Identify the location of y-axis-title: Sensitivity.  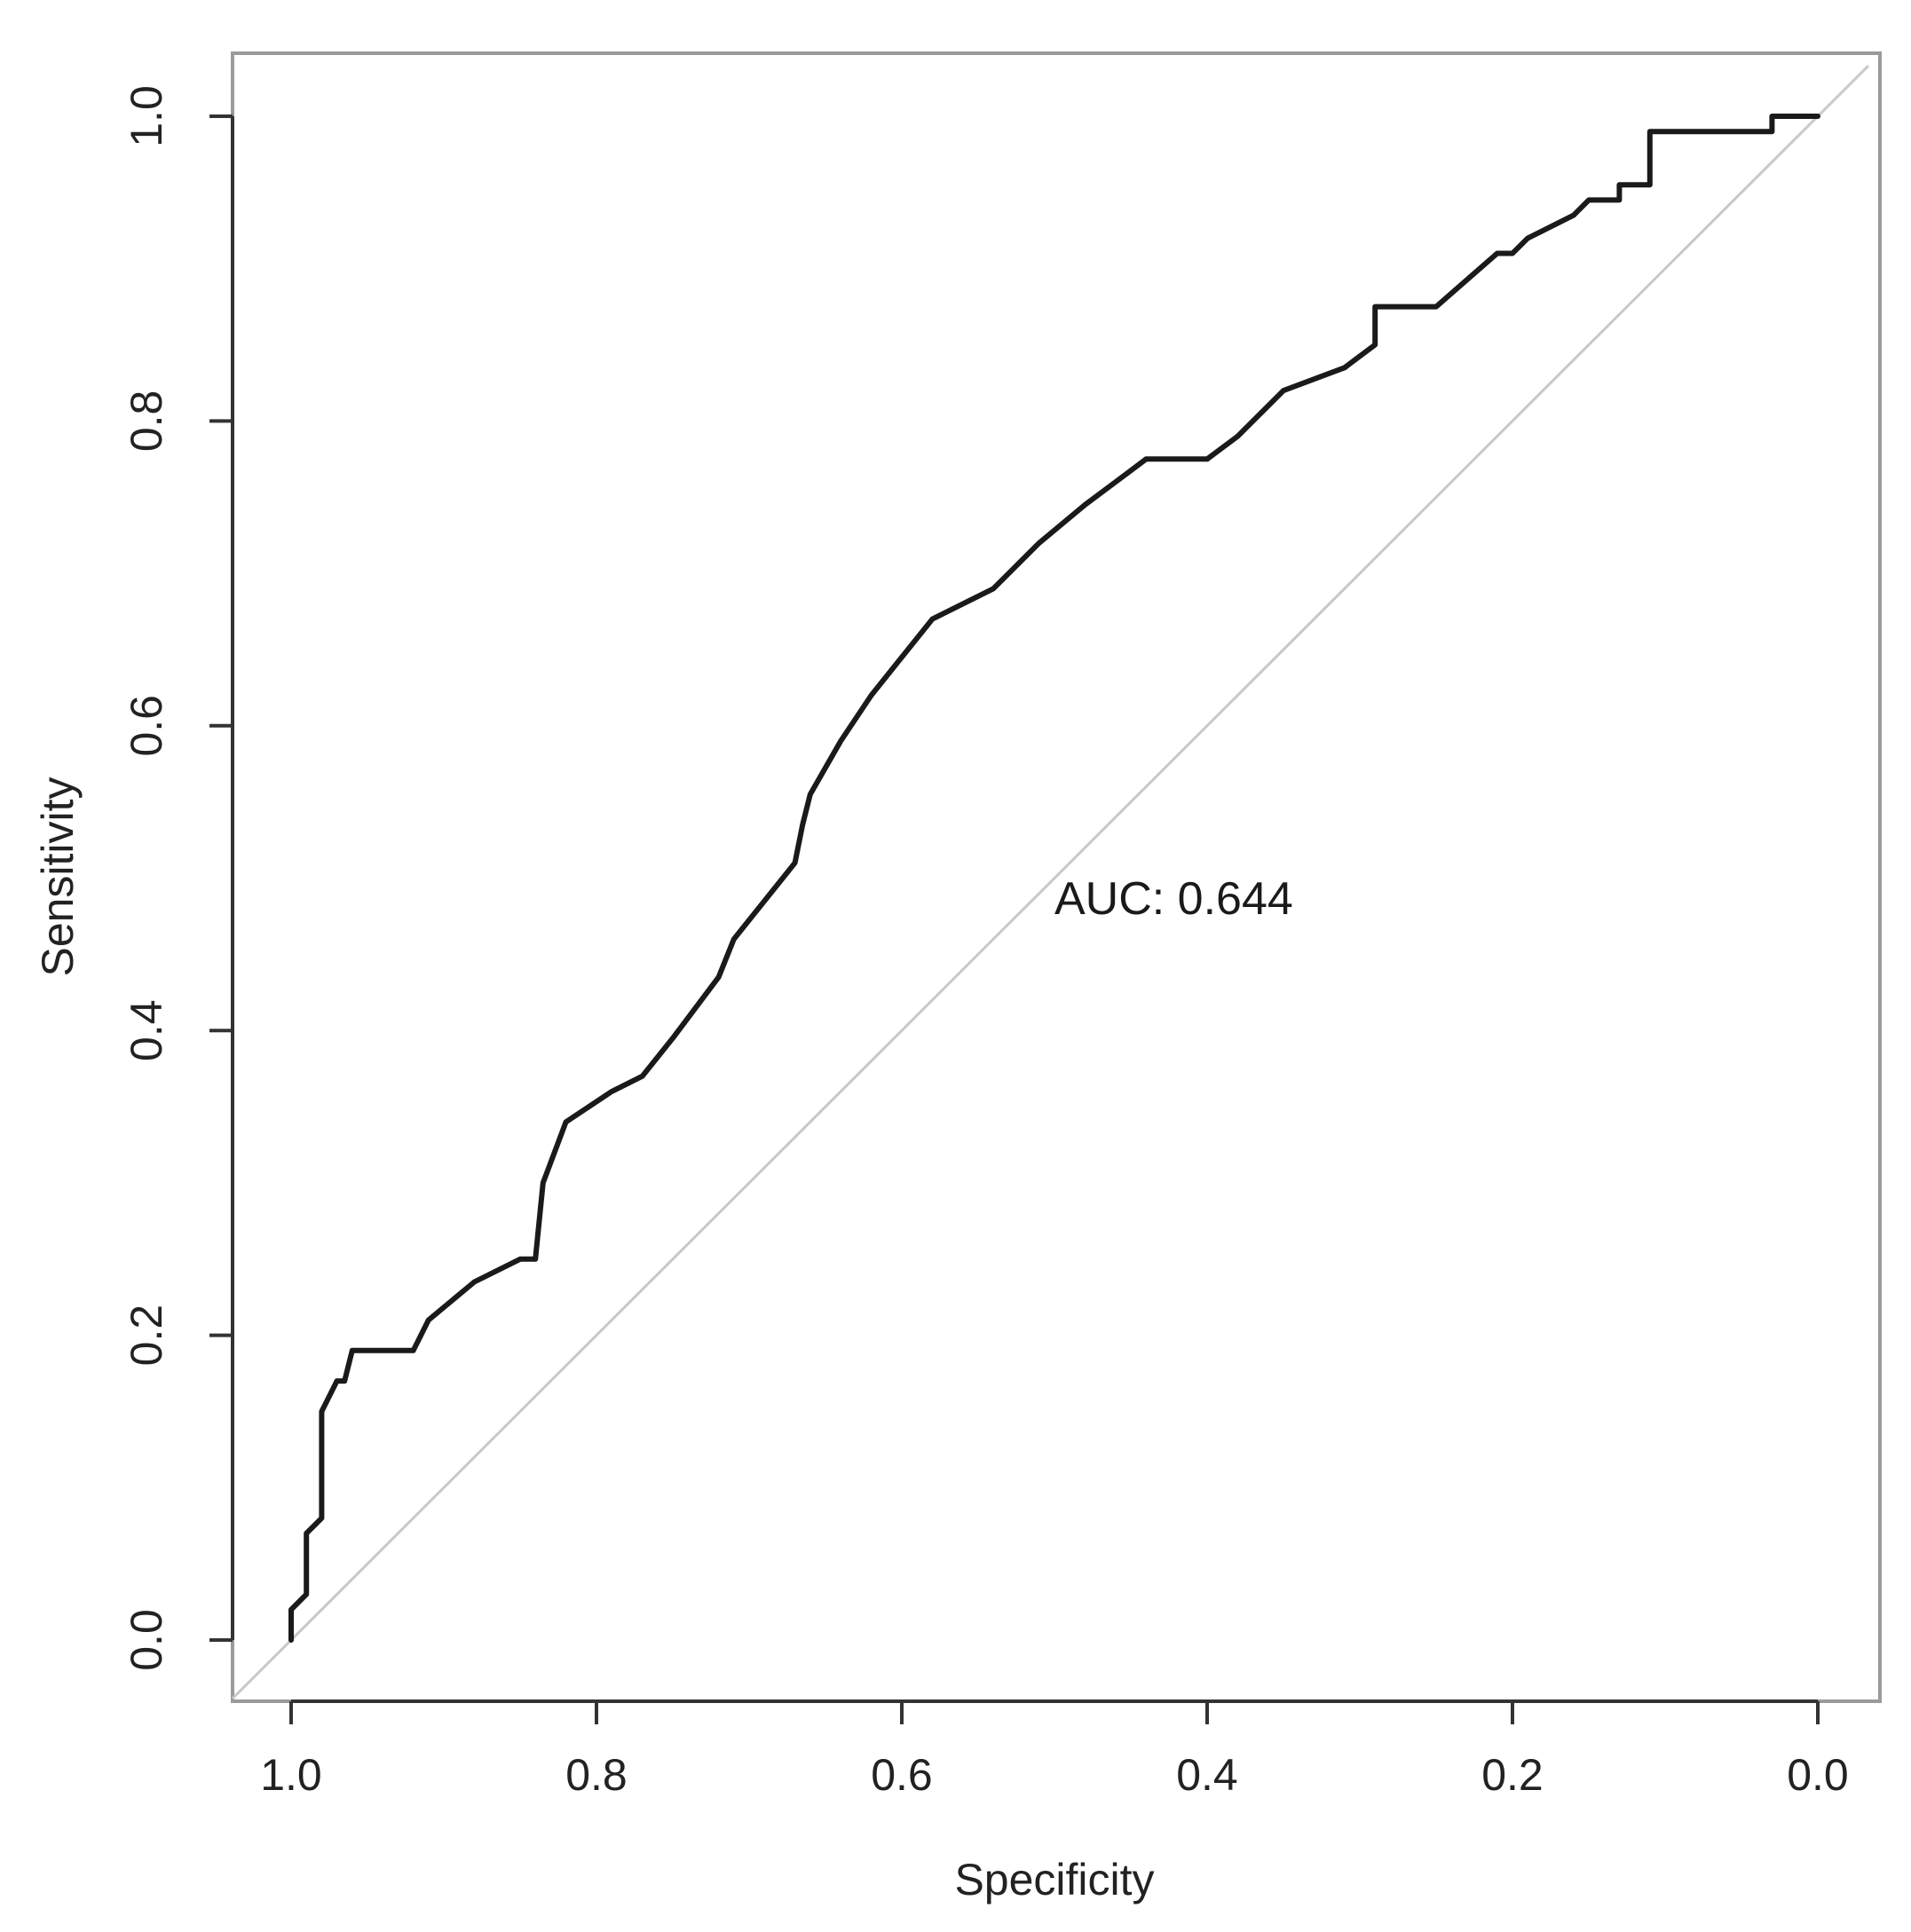
(58, 876).